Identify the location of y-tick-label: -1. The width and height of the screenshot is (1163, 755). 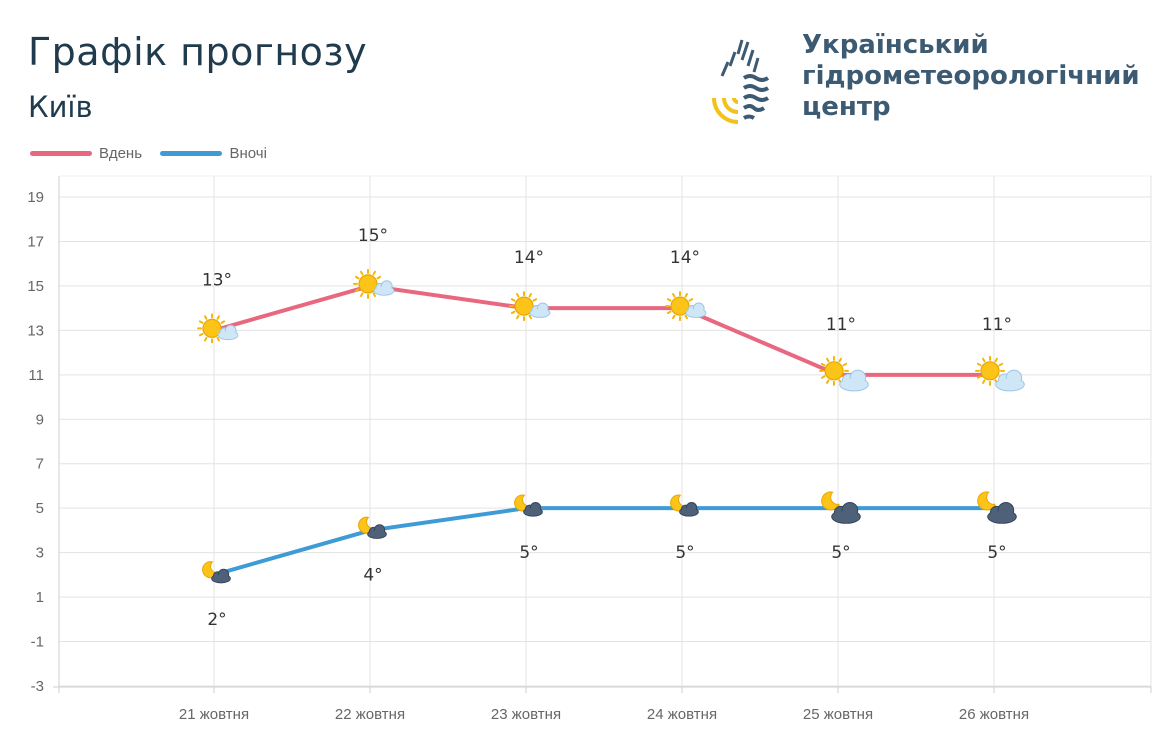
(37, 642).